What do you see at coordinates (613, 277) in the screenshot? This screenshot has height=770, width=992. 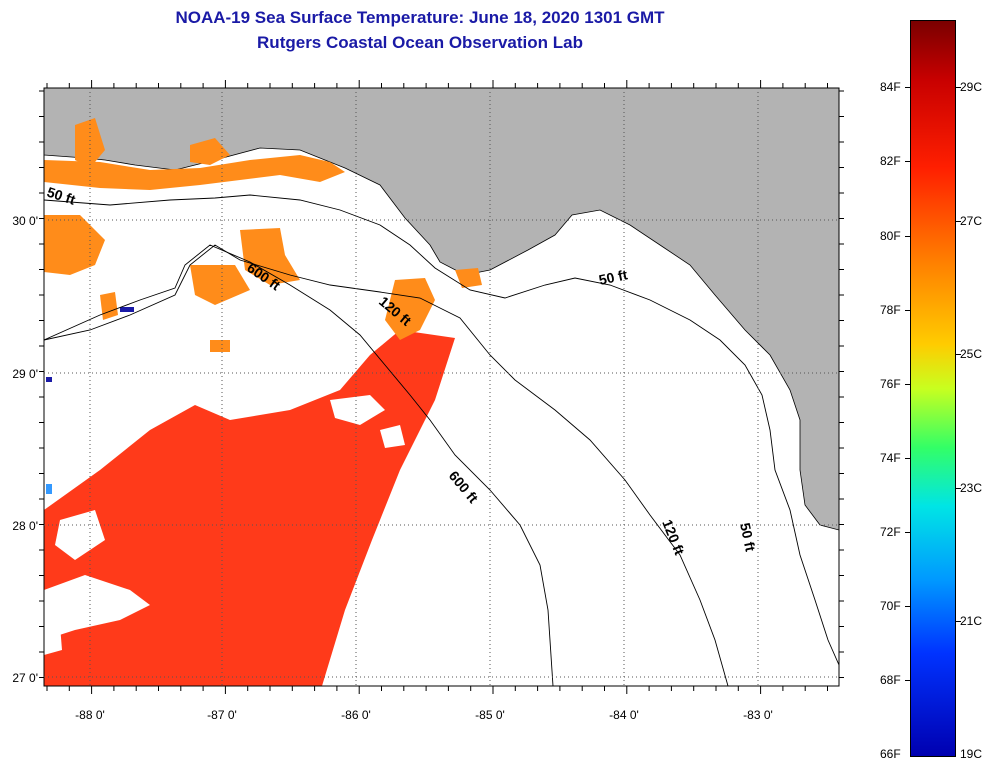 I see `contour-label-50ft-east: 50 ft` at bounding box center [613, 277].